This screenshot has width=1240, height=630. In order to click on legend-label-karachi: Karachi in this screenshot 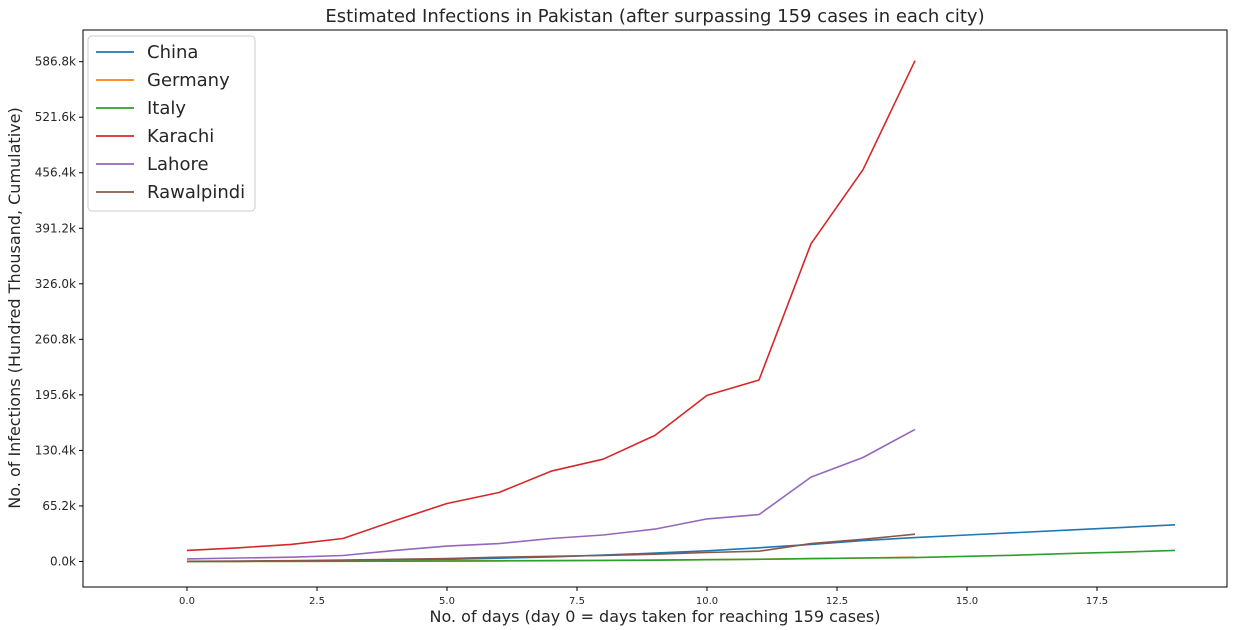, I will do `click(180, 136)`.